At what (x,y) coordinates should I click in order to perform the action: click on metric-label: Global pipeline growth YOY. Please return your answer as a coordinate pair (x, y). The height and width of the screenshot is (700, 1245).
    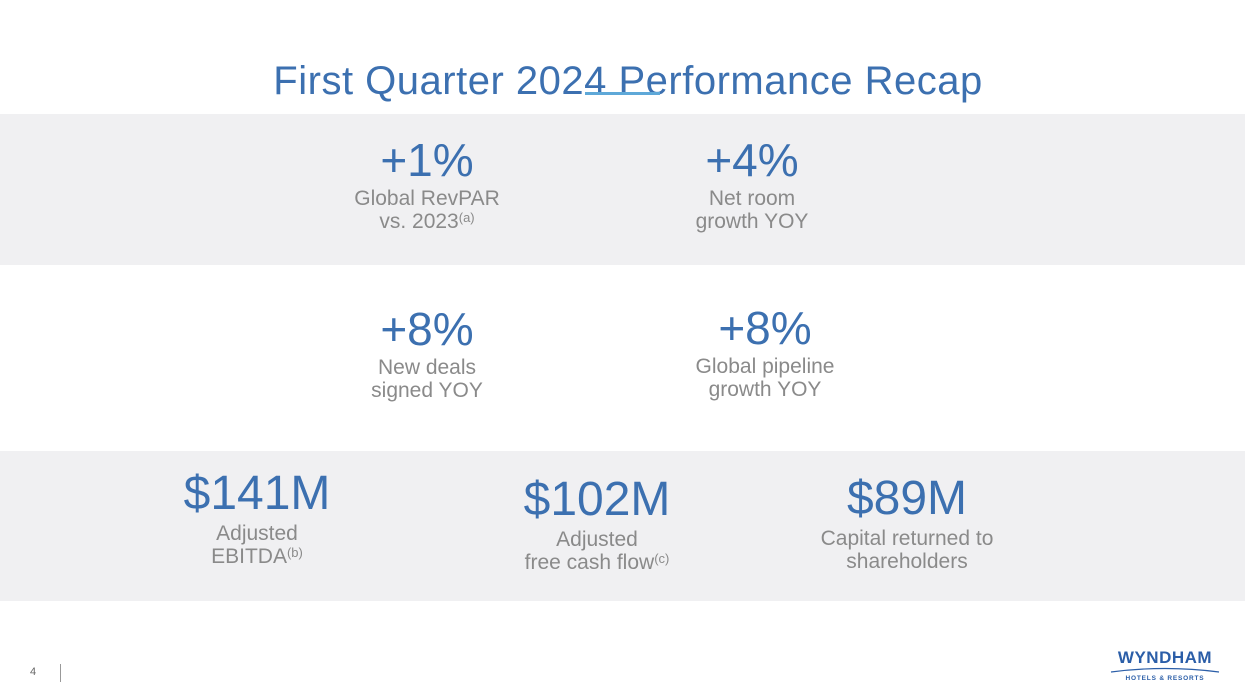
    Looking at the image, I should click on (765, 378).